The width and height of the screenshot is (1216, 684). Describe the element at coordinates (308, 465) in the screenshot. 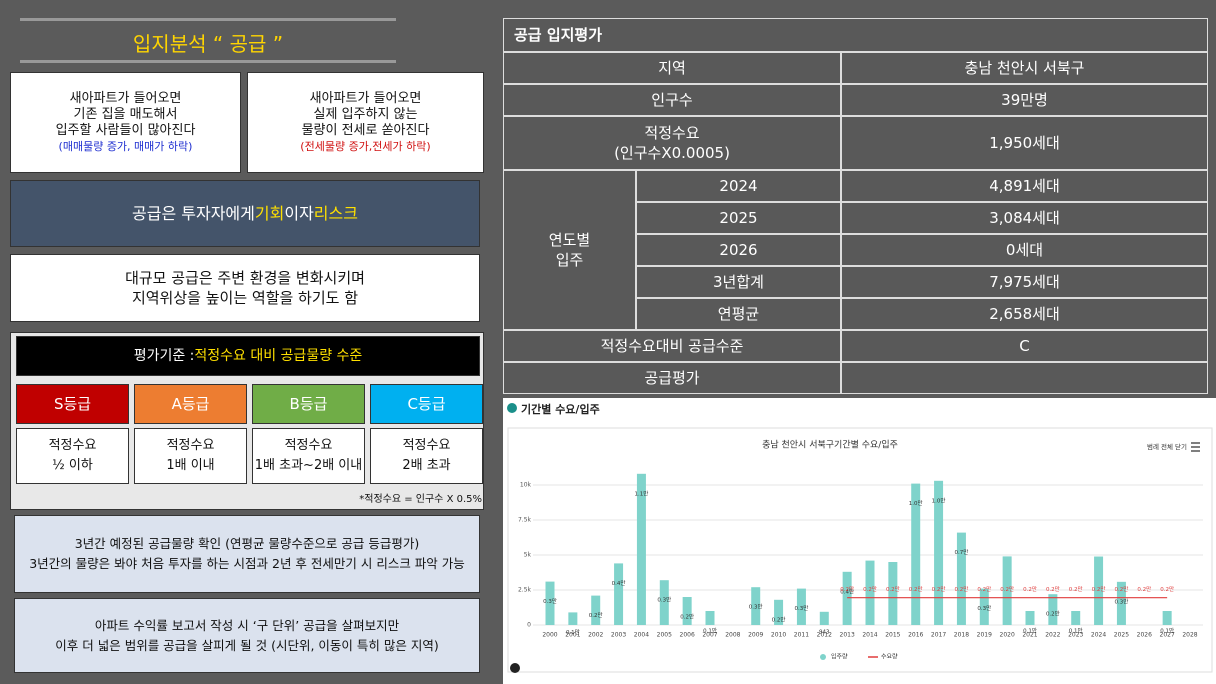

I see `text: 1배 초과~2배 이내` at that location.